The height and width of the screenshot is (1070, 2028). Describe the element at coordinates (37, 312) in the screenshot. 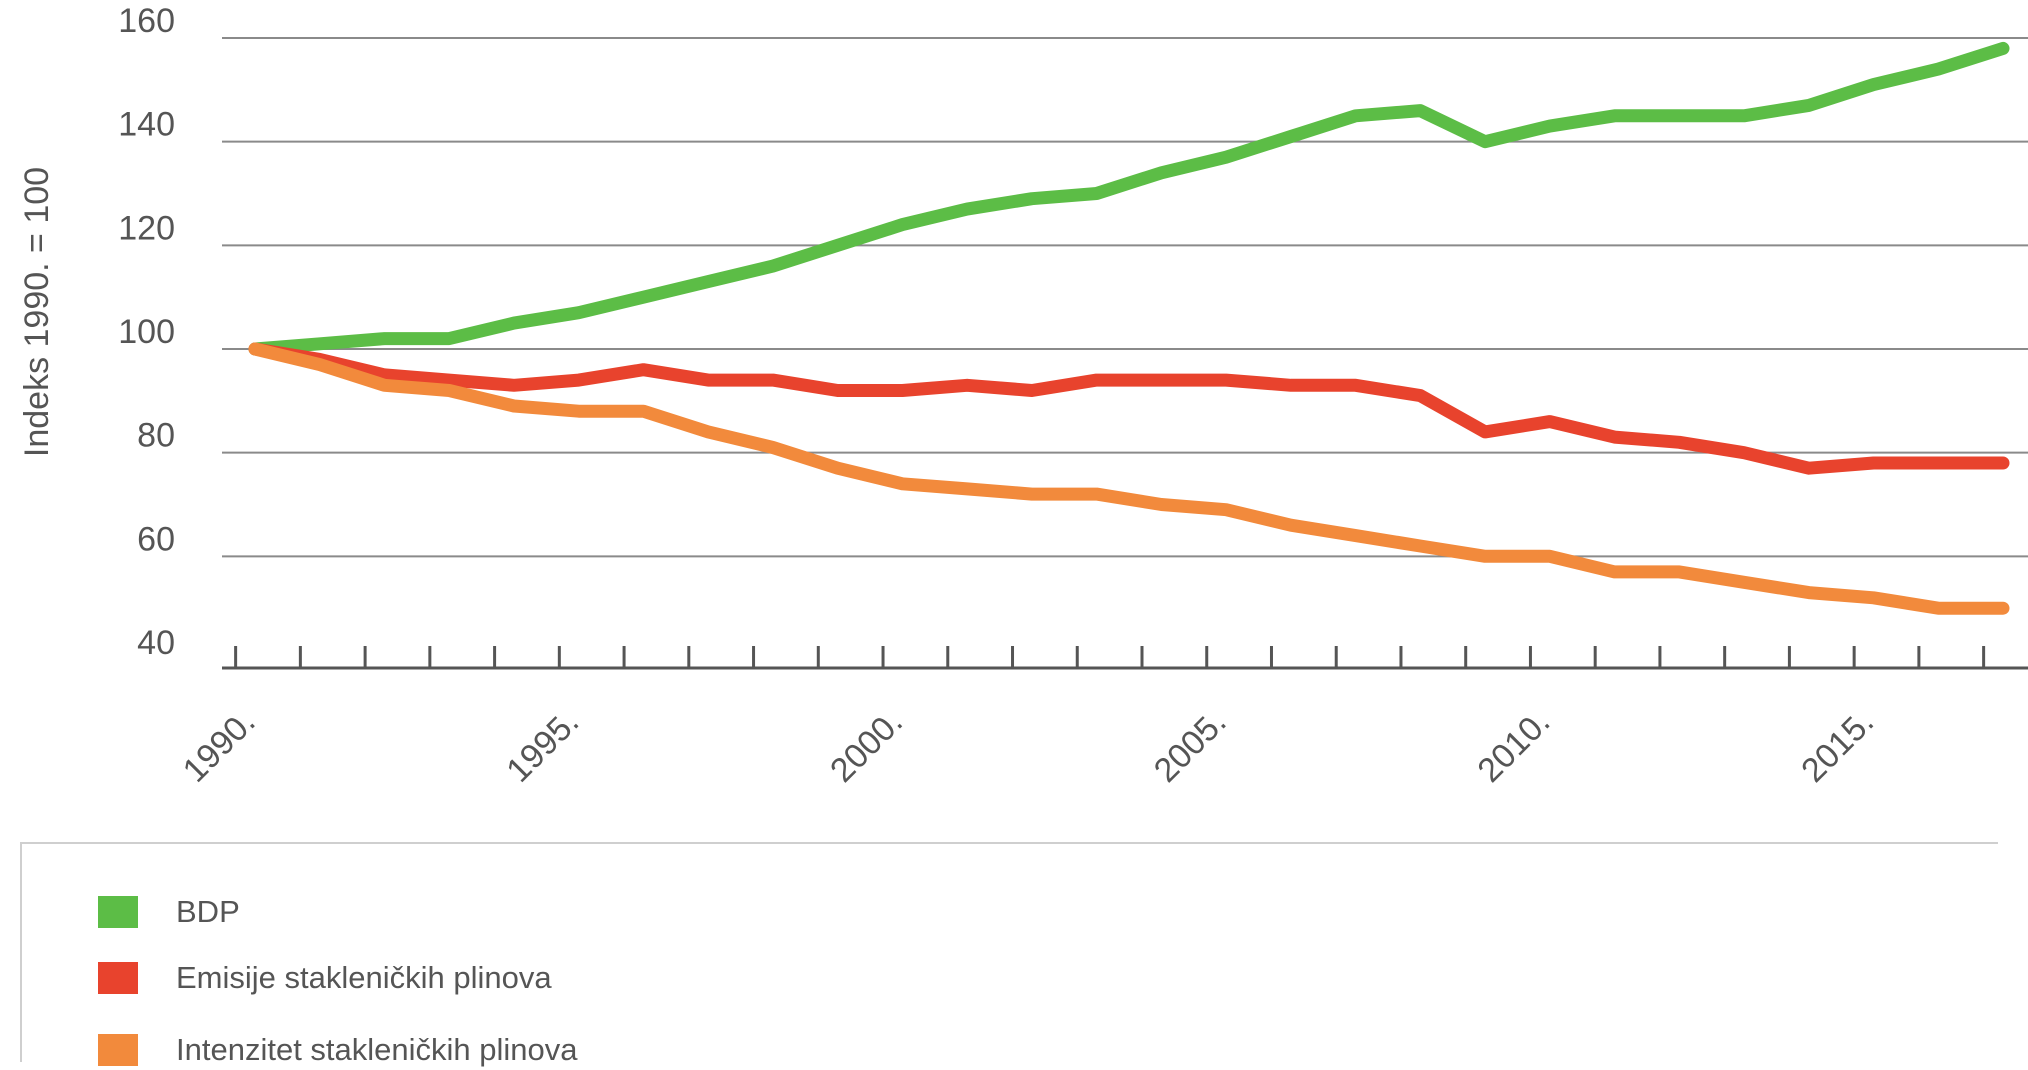

I see `y-axis-label: Indeks 1990. = 100` at that location.